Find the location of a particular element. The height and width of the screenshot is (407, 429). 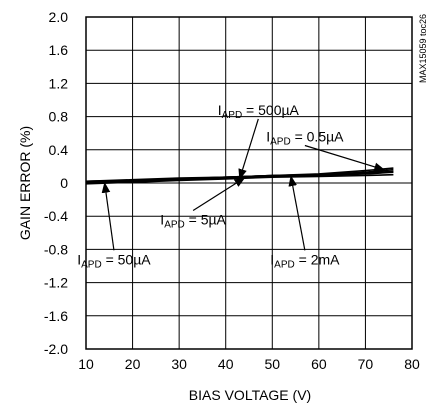

series-lines is located at coordinates (239, 176).